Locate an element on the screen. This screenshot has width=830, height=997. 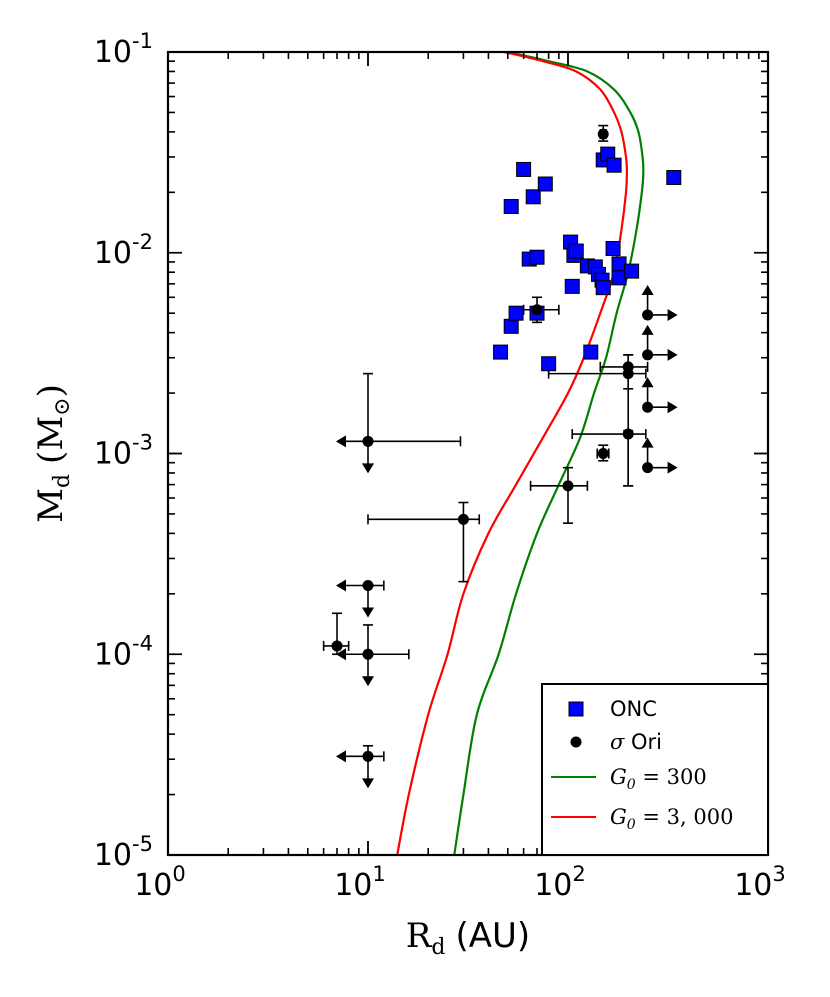
y-tick-exponent: -2 is located at coordinates (142, 242).